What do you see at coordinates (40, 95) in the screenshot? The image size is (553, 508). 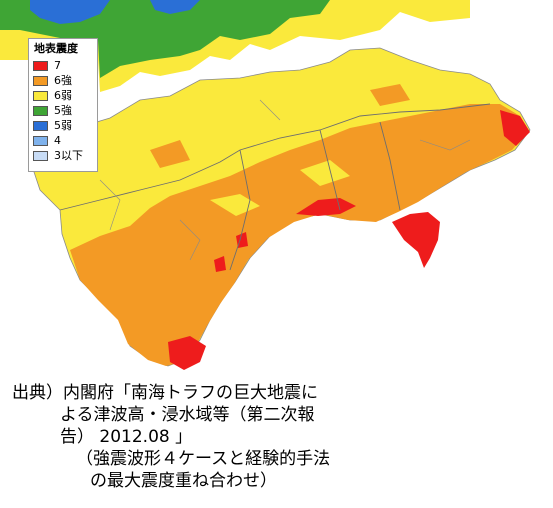 I see `legend-swatch-6-weak` at bounding box center [40, 95].